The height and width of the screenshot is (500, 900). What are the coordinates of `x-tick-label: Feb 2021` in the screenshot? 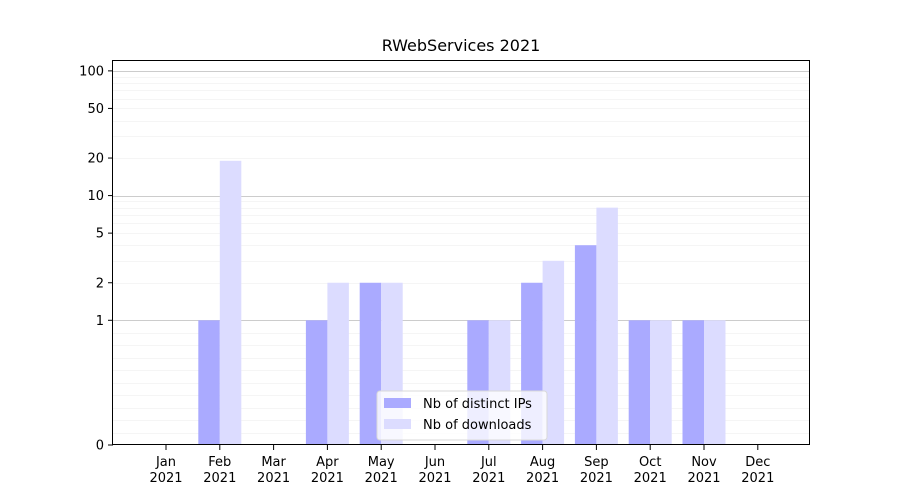 It's located at (219, 470).